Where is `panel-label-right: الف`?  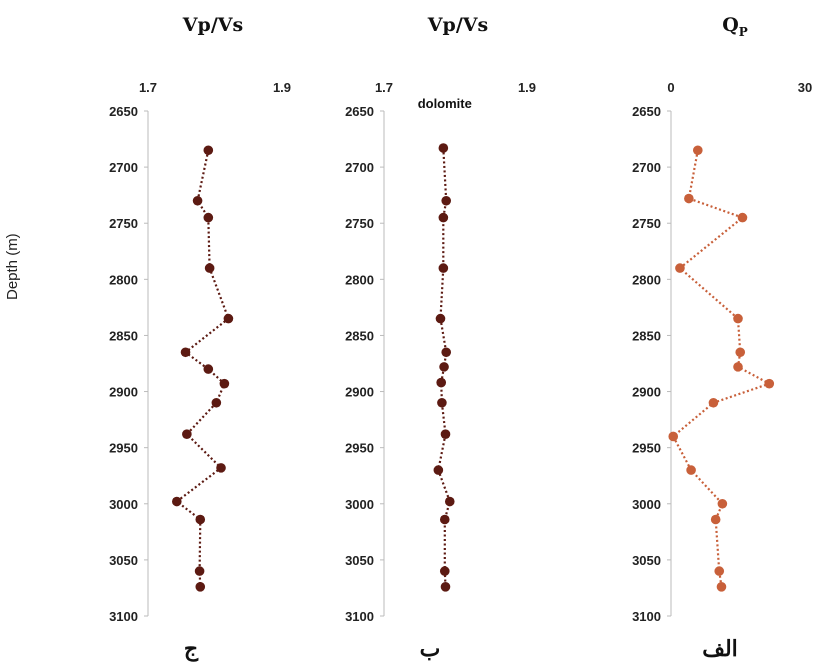
panel-label-right: الف is located at coordinates (720, 649).